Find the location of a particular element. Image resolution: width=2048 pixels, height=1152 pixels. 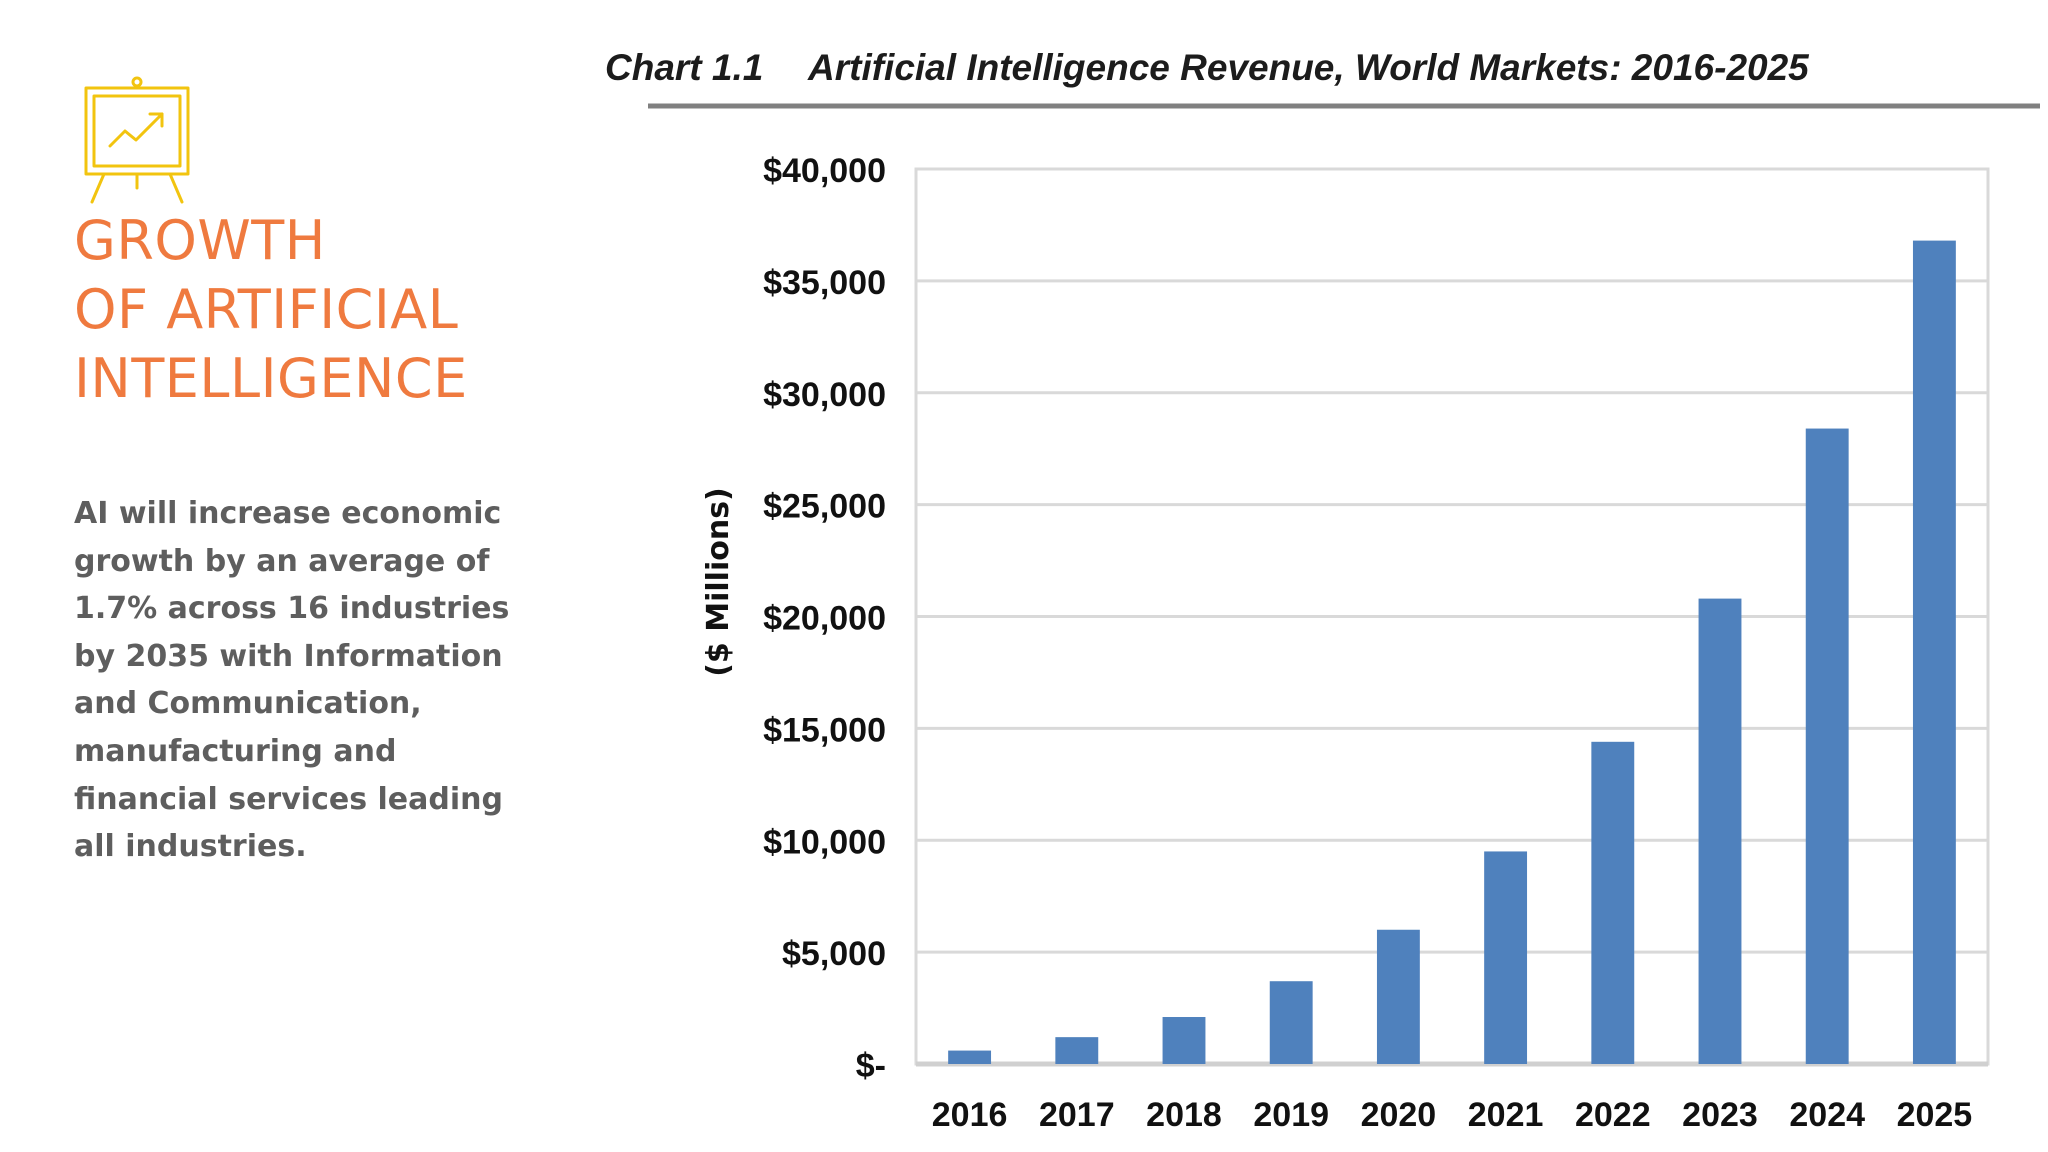

bar-2022 is located at coordinates (1613, 902).